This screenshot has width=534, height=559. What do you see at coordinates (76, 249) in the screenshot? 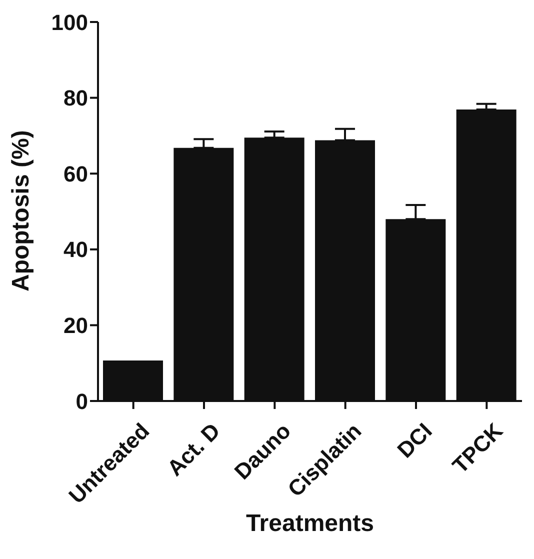
I see `y-tick-label: 40` at bounding box center [76, 249].